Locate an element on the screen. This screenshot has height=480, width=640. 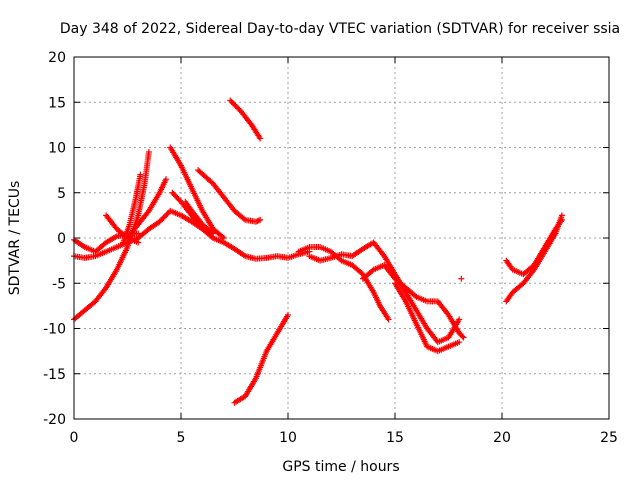
x-tick-label: 20 is located at coordinates (502, 438).